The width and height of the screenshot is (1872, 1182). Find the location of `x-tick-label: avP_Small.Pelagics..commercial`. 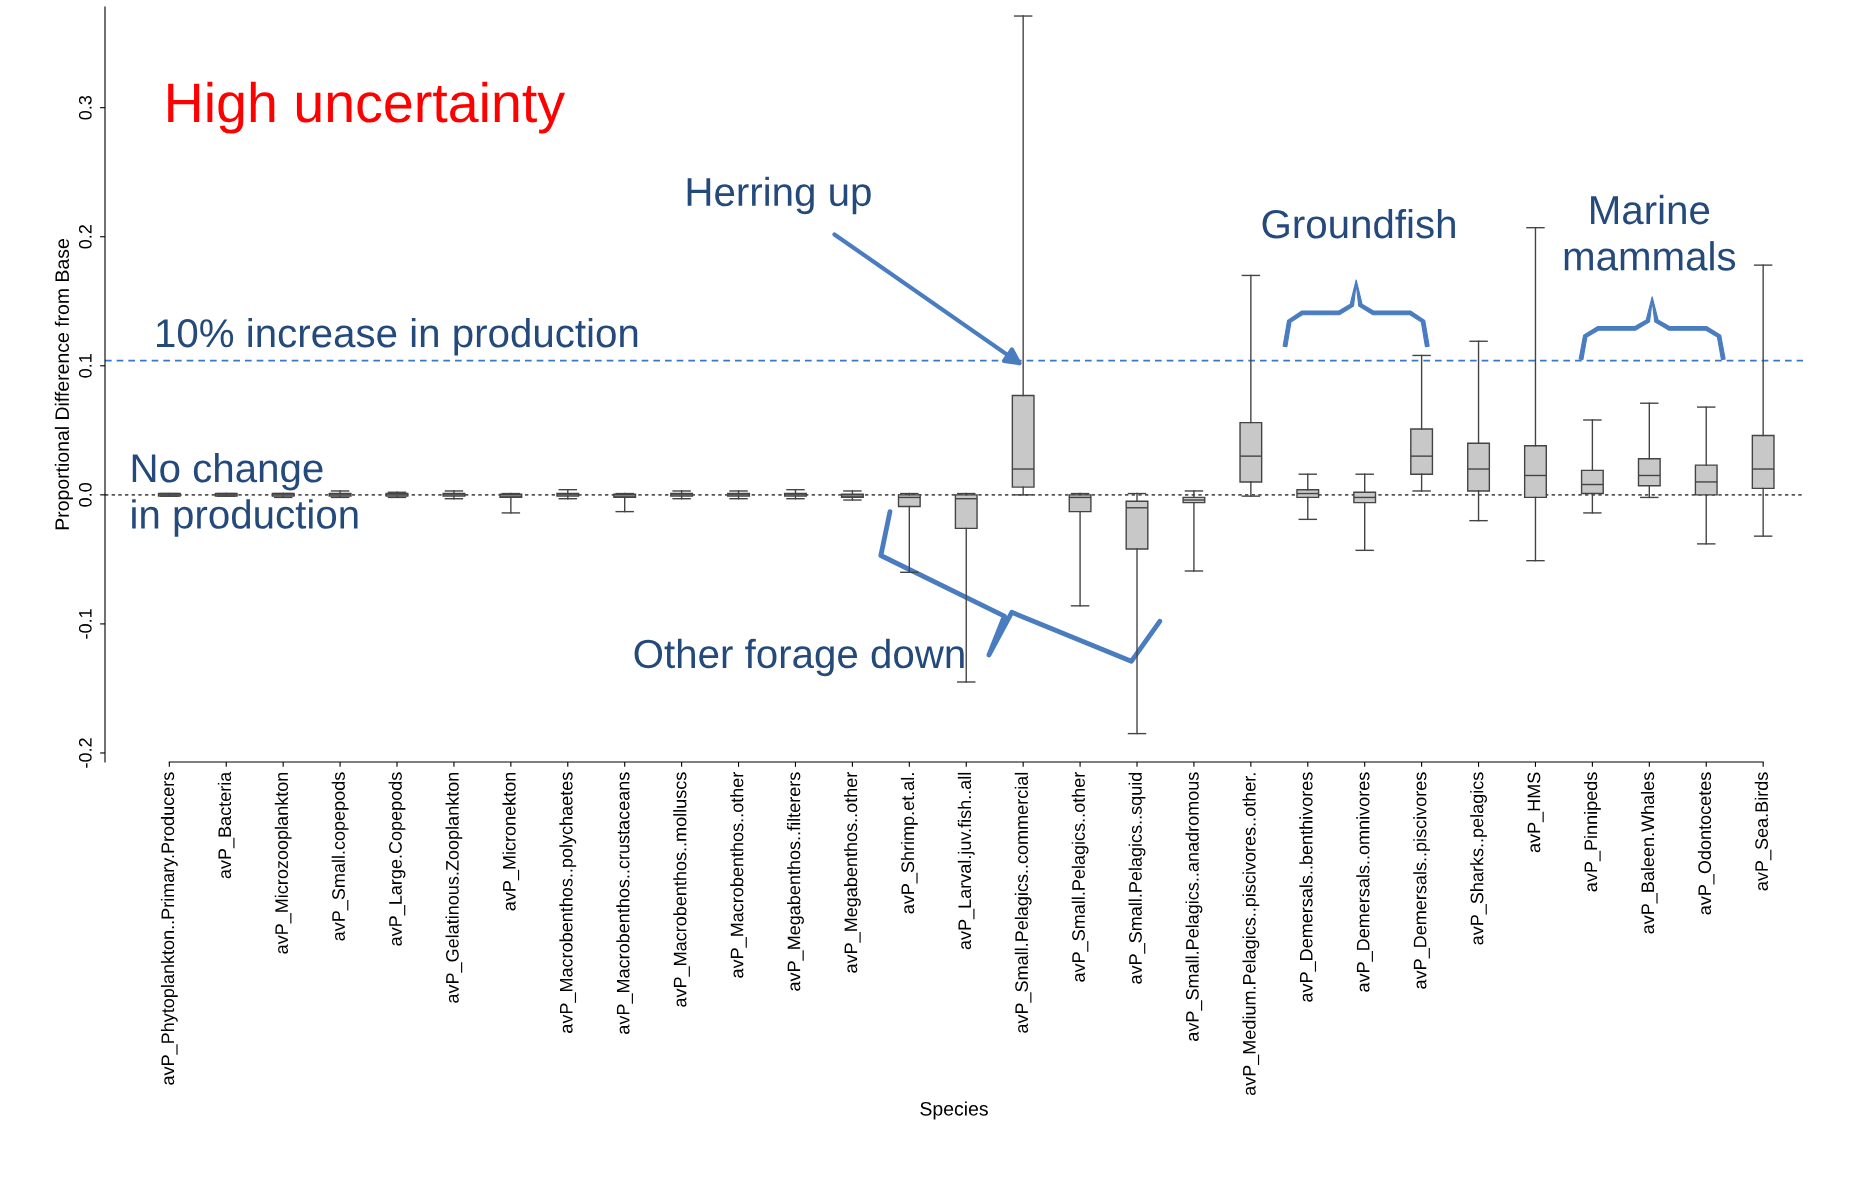

x-tick-label: avP_Small.Pelagics..commercial is located at coordinates (1023, 902).